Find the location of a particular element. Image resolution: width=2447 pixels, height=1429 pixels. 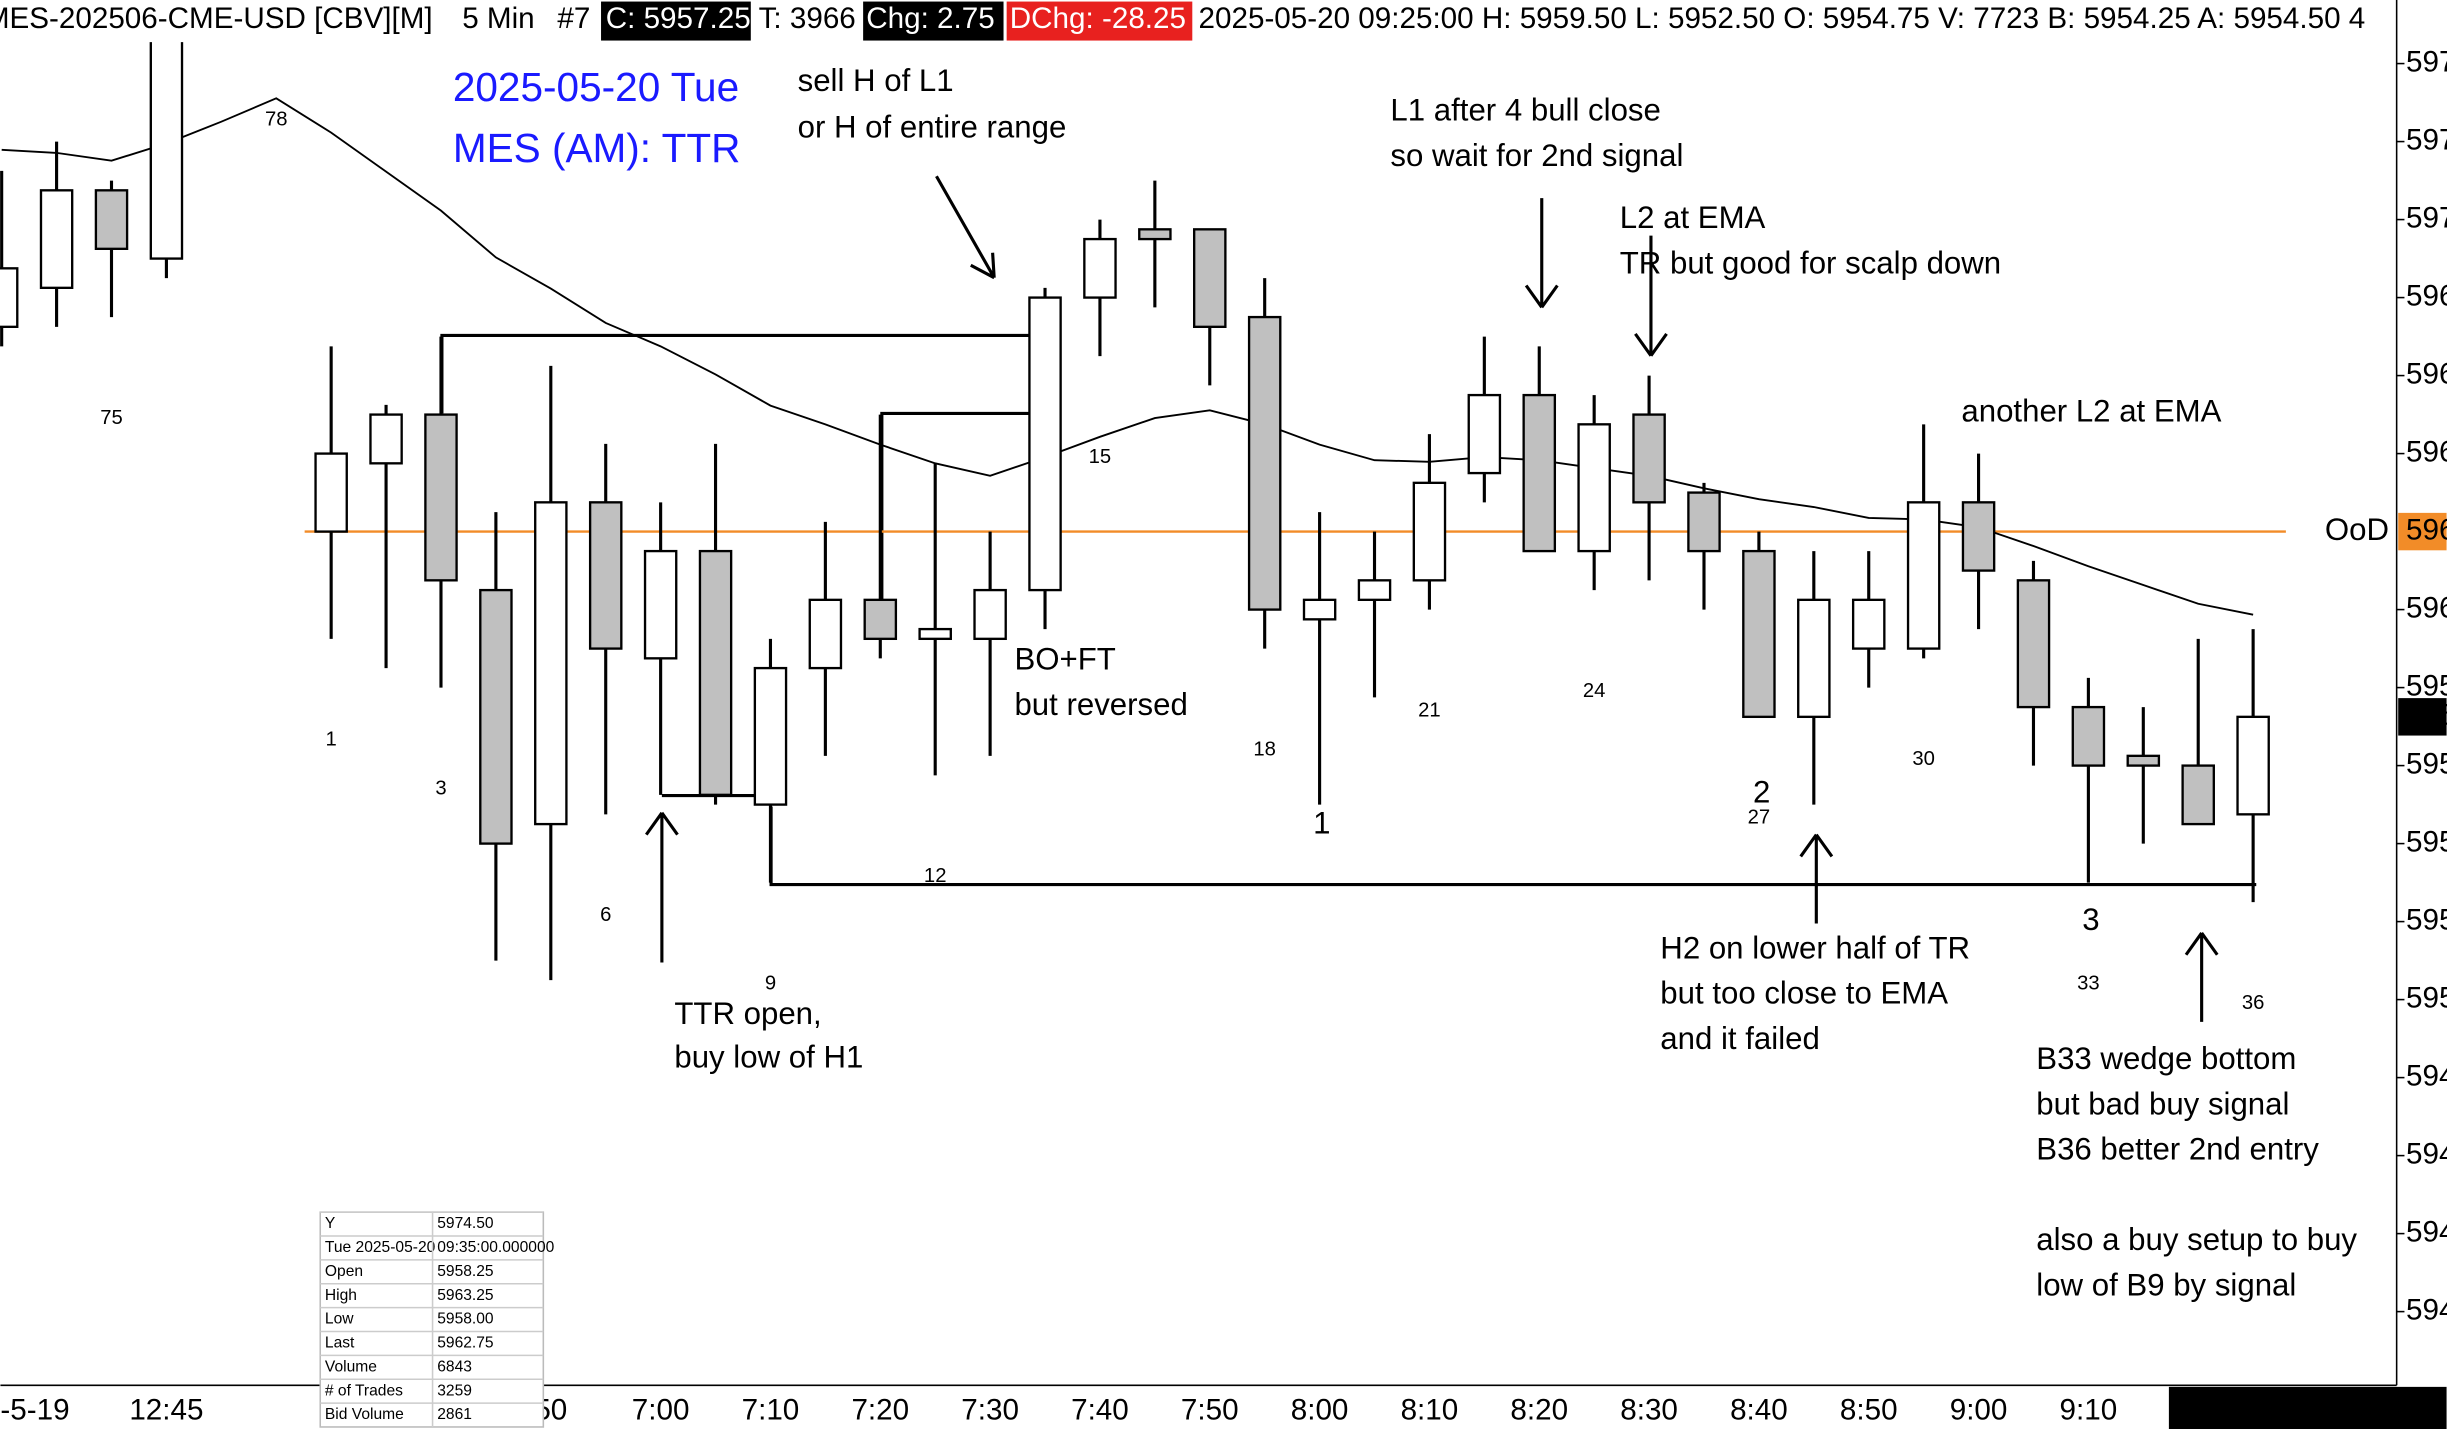

bar-number: 24 is located at coordinates (1594, 691).